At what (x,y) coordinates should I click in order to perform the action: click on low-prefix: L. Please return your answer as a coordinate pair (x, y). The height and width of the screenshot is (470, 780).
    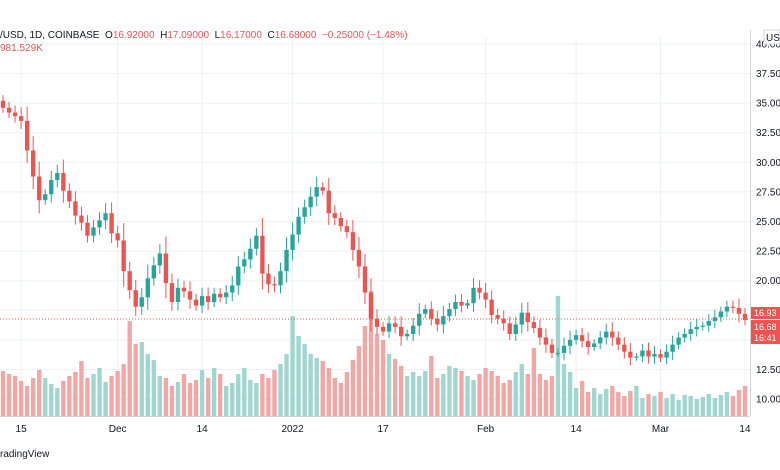
    Looking at the image, I should click on (217, 35).